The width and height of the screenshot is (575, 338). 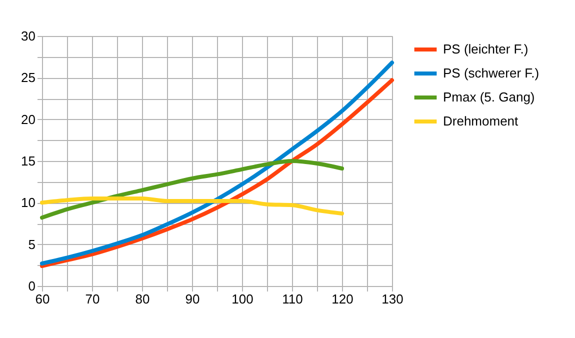 What do you see at coordinates (292, 299) in the screenshot?
I see `x-tick-label: 110` at bounding box center [292, 299].